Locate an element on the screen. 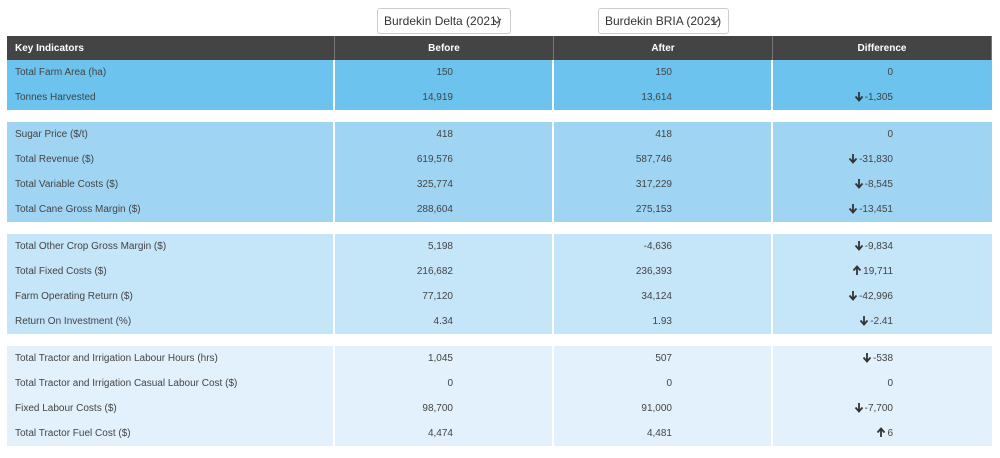 This screenshot has width=1000, height=458. before-value: 619,576 is located at coordinates (444, 159).